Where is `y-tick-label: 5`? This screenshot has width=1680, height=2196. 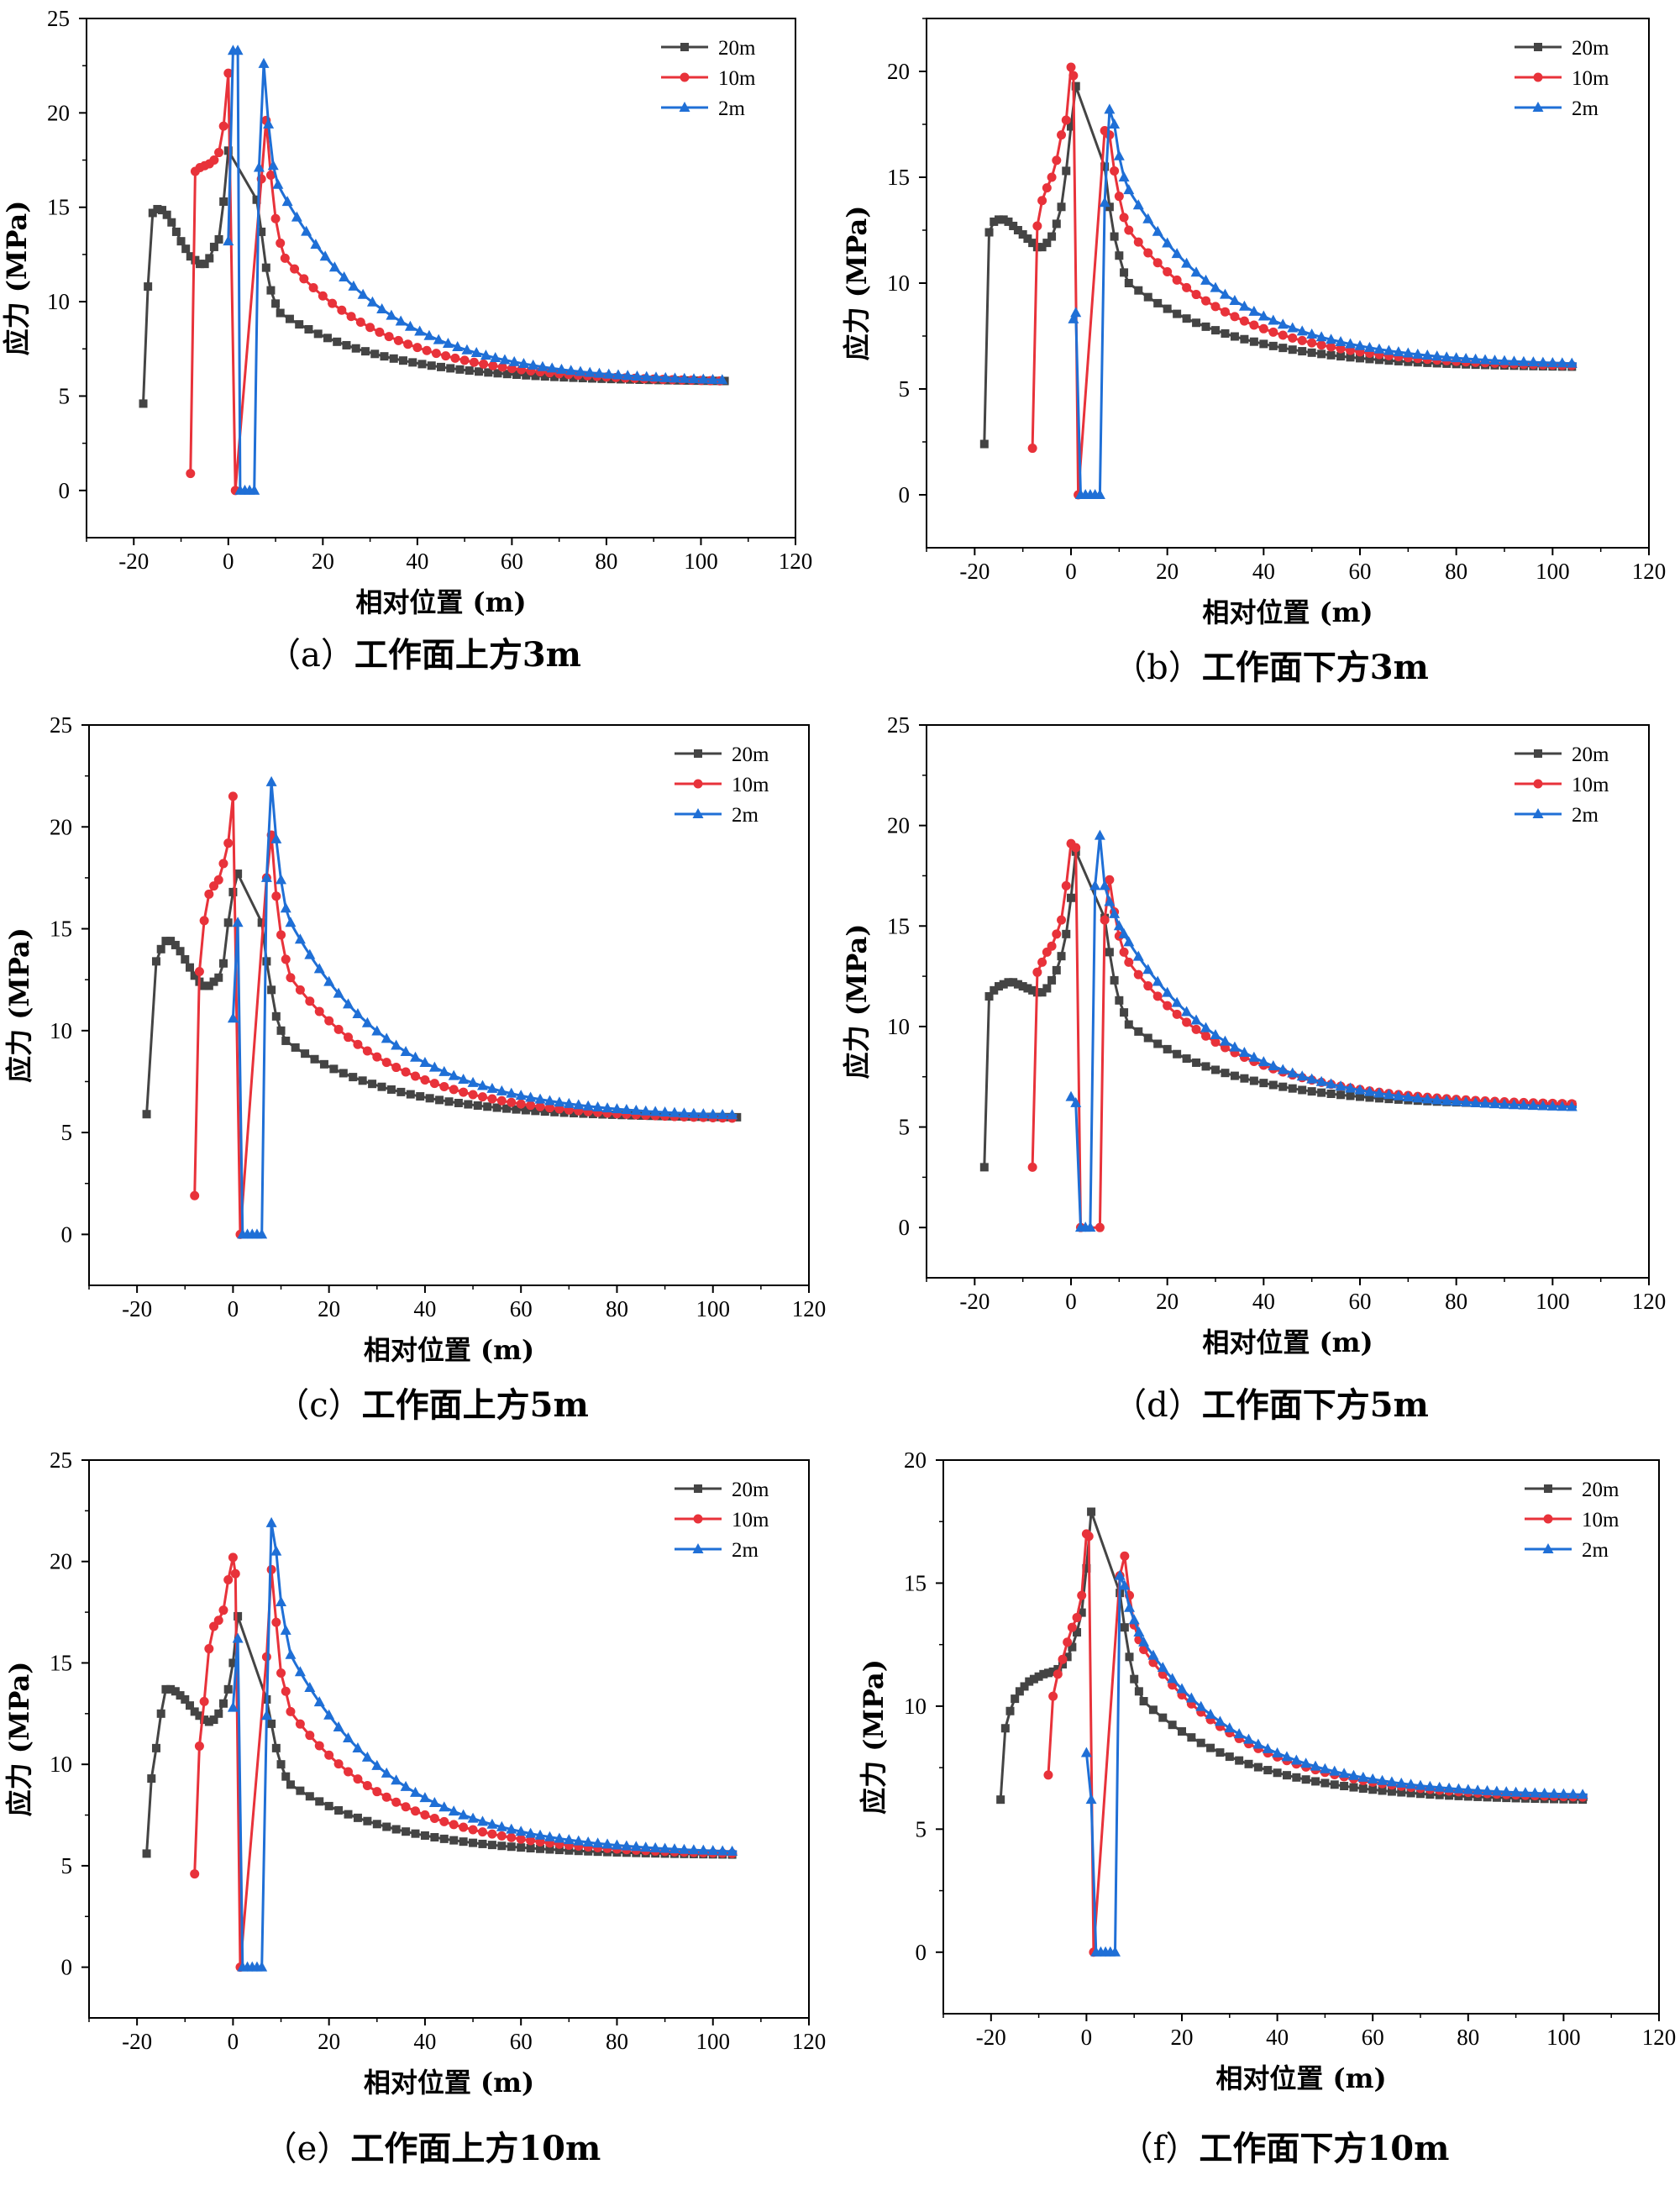
y-tick-label: 5 is located at coordinates (65, 395).